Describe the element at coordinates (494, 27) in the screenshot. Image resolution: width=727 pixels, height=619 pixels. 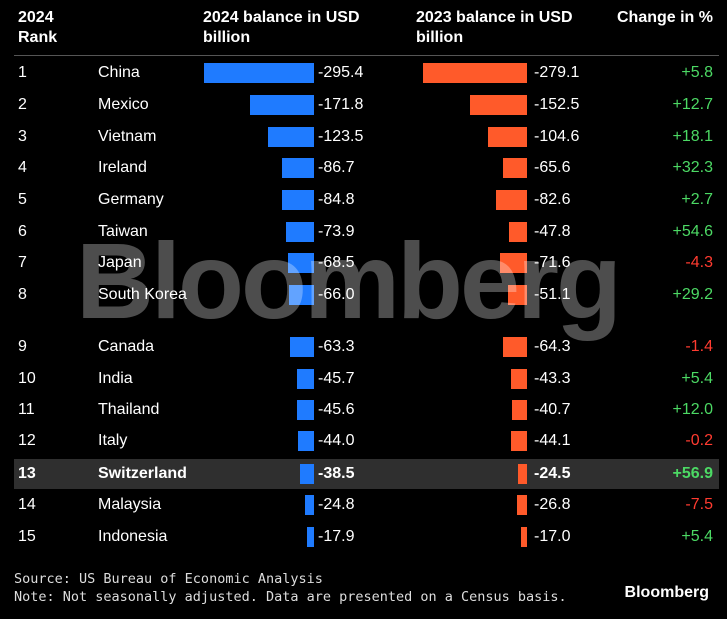
I see `header-2023-balance: 2023 balance in USD billion` at that location.